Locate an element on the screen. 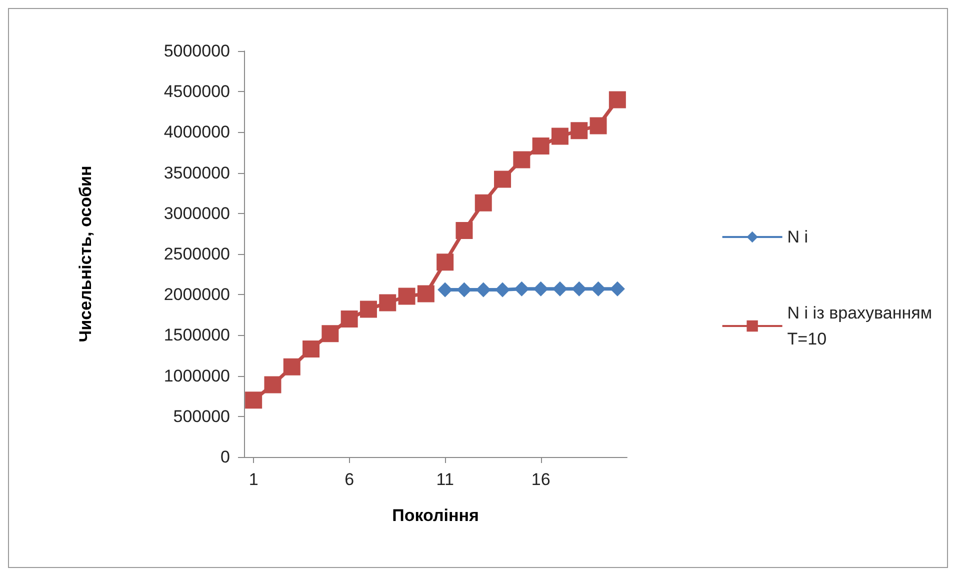 The image size is (960, 581). x-tick-label: 16 is located at coordinates (540, 479).